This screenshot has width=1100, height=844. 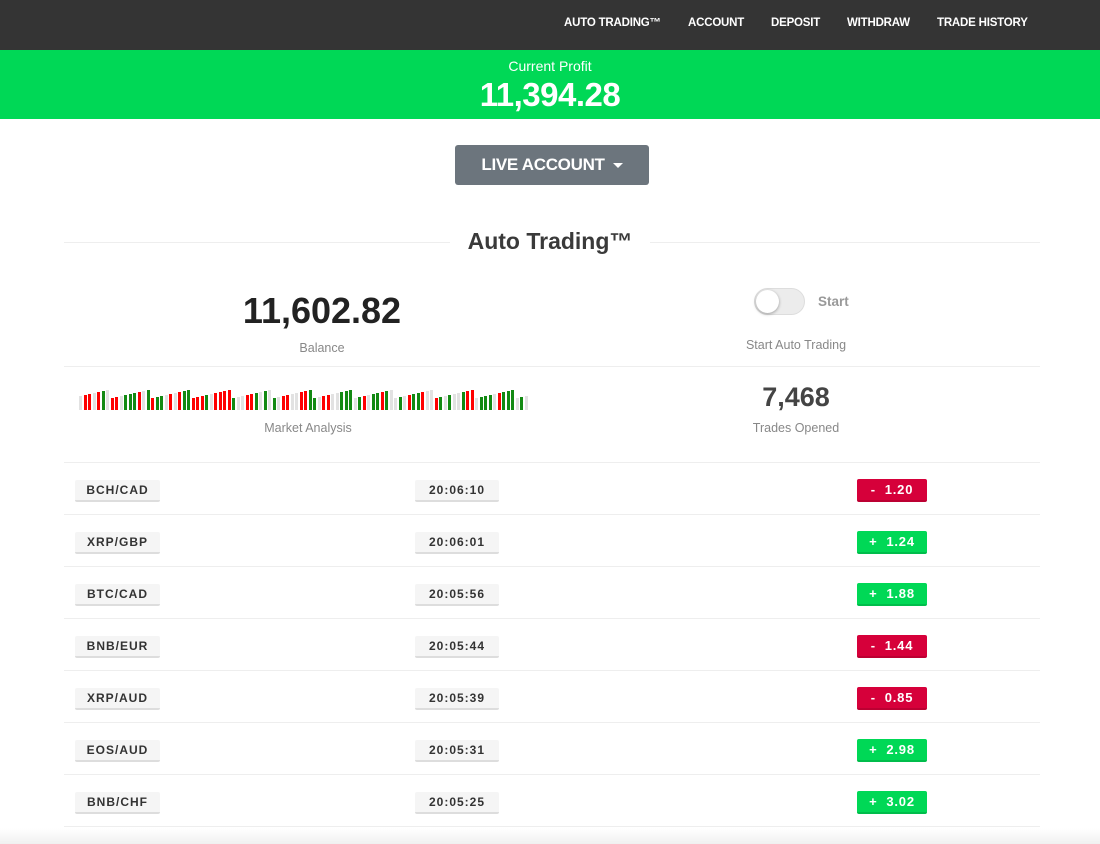 I want to click on trade-time: 20:05:39, so click(x=457, y=699).